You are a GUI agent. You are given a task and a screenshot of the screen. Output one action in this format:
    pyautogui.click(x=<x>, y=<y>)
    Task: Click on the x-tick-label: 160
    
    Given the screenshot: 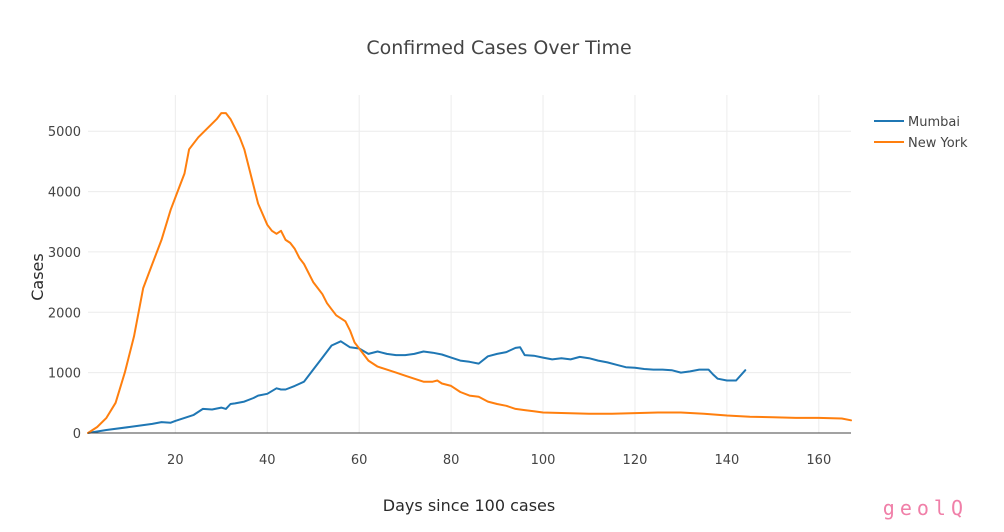 What is the action you would take?
    pyautogui.click(x=818, y=460)
    